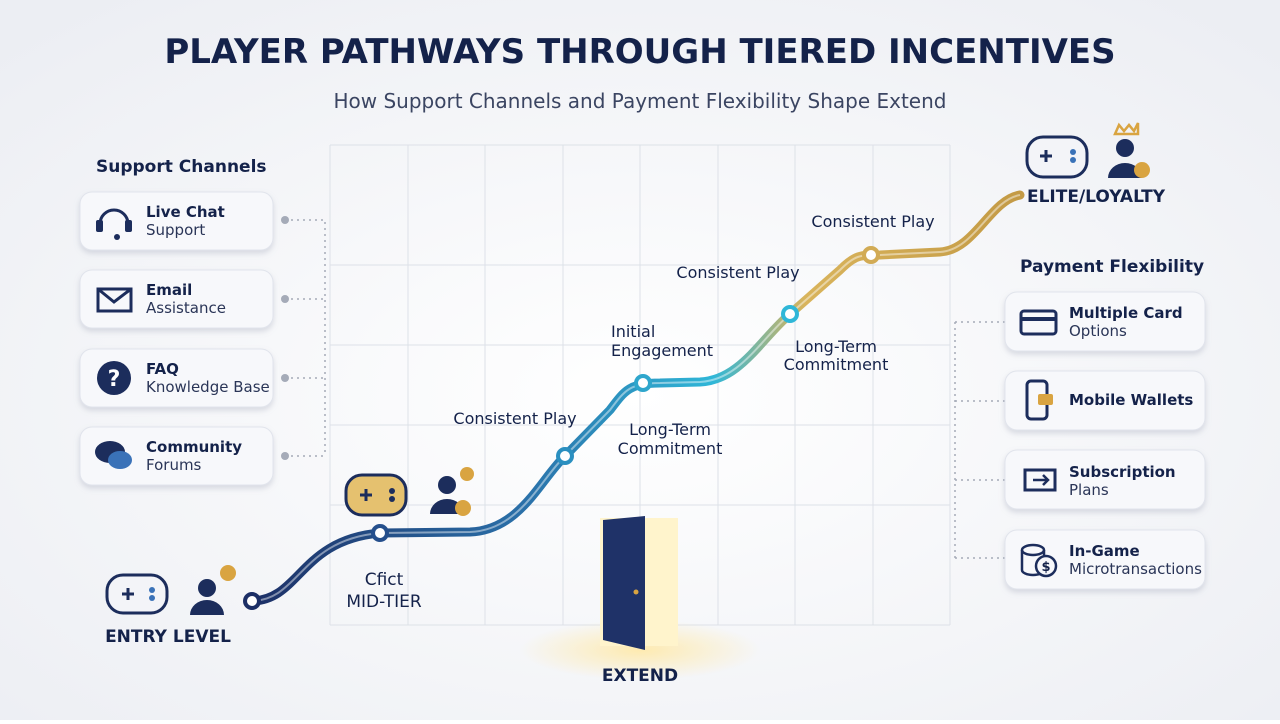 The width and height of the screenshot is (1280, 724). Describe the element at coordinates (1126, 313) in the screenshot. I see `payment-item: Multiple Card` at that location.